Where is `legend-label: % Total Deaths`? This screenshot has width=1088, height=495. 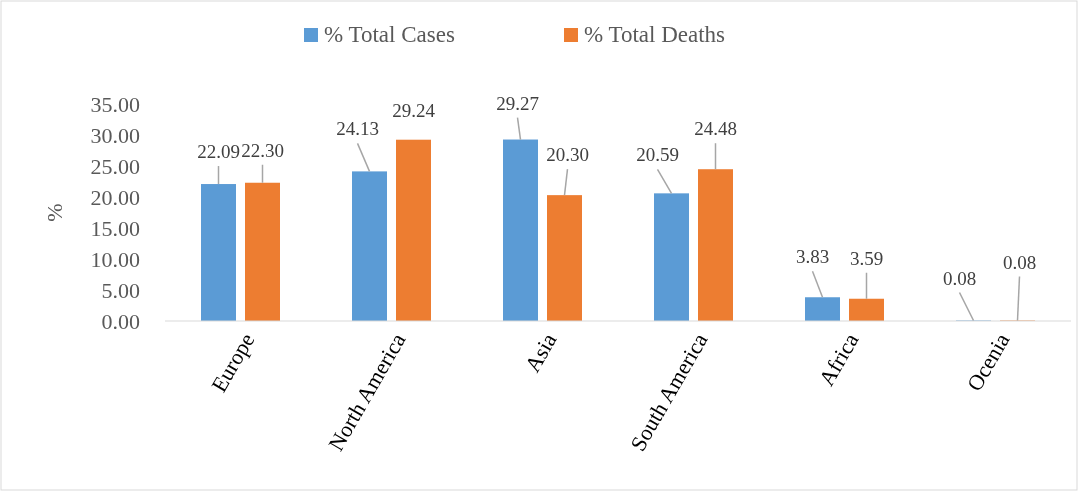 legend-label: % Total Deaths is located at coordinates (655, 34).